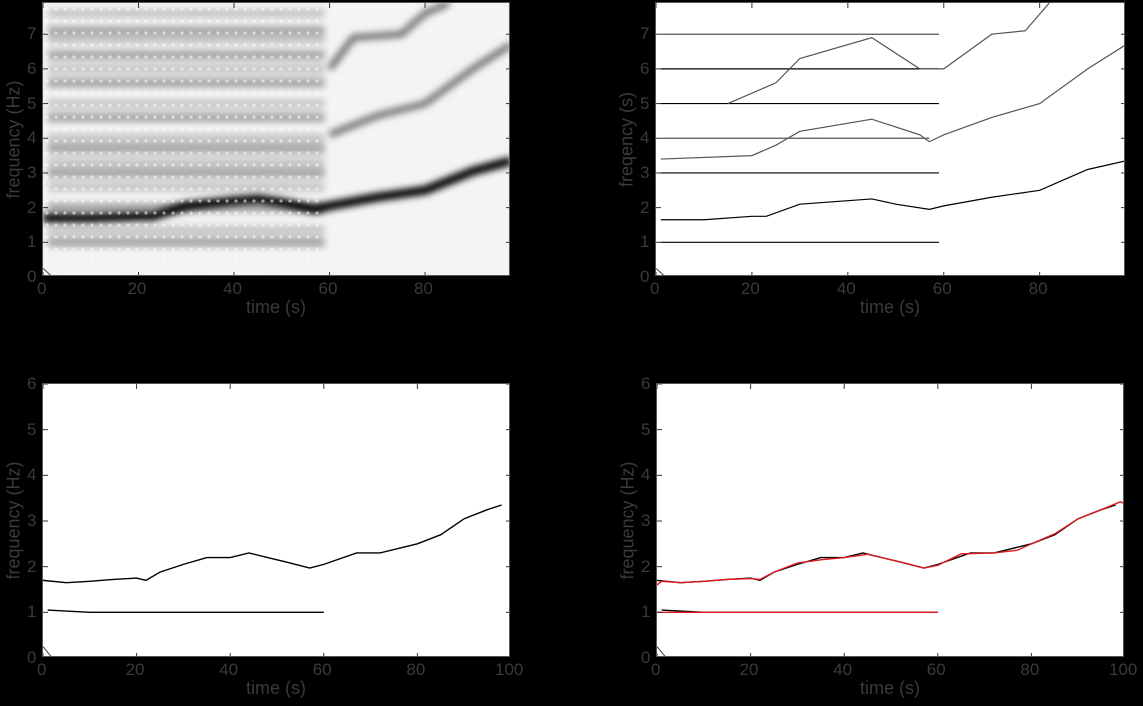  Describe the element at coordinates (626, 139) in the screenshot. I see `y-axis-label: freqency (s)` at that location.